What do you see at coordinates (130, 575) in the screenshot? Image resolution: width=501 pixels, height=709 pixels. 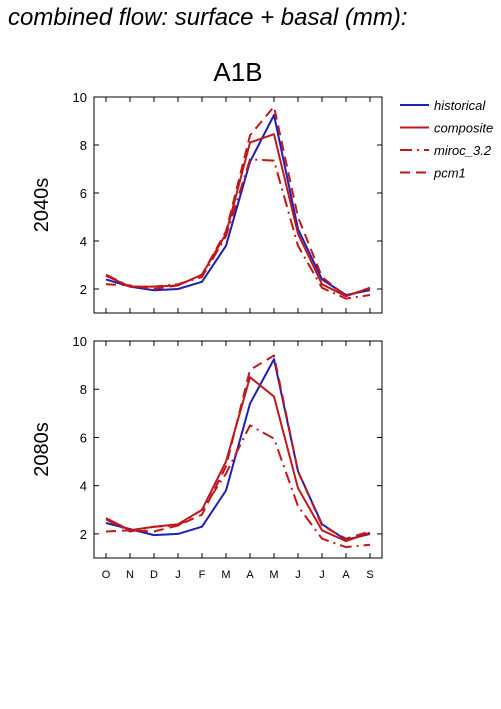 I see `x-tick-label: N` at bounding box center [130, 575].